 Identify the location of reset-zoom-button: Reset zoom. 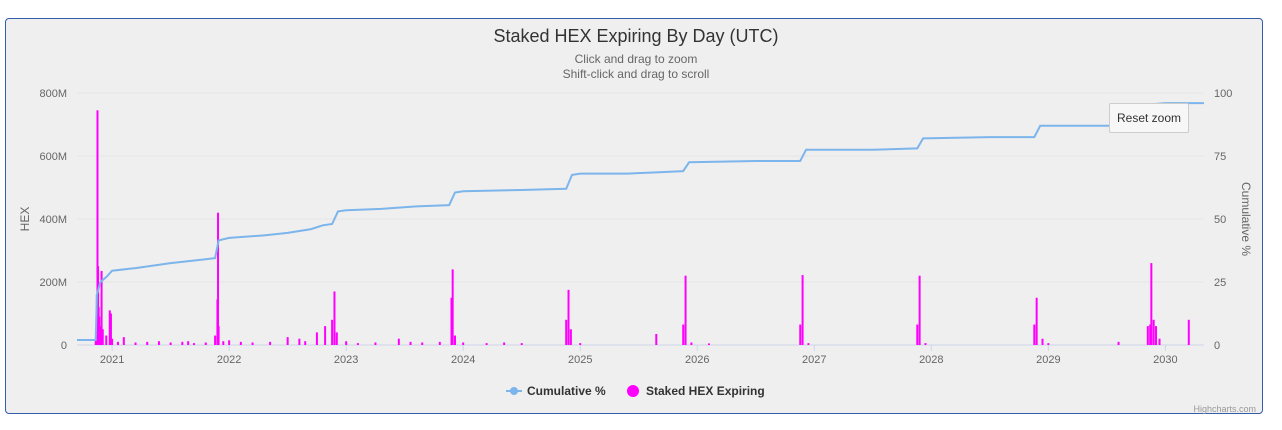
(1149, 118).